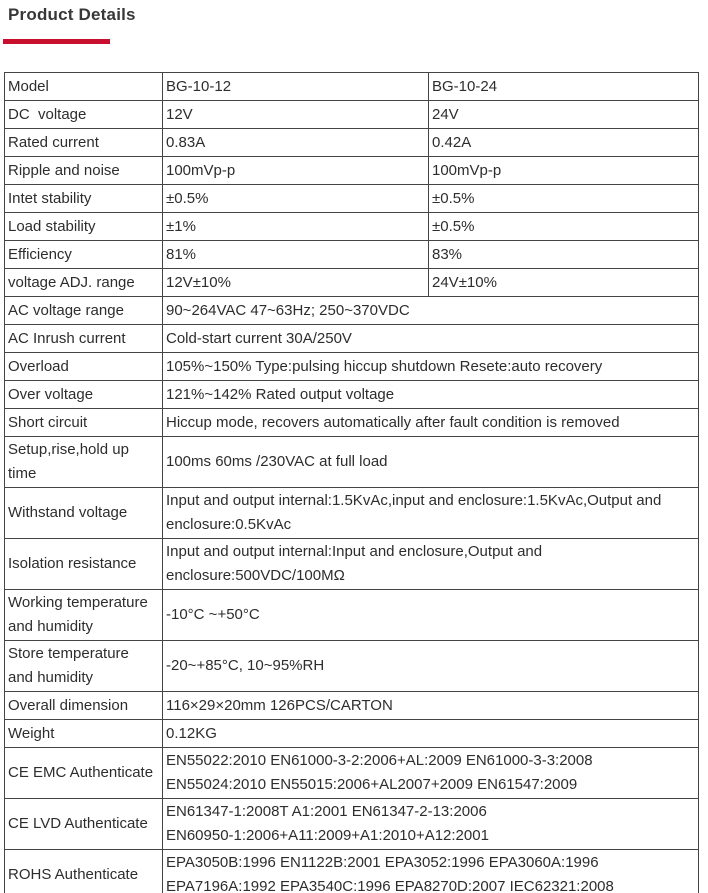 The image size is (708, 893). I want to click on spec-label: Model, so click(83, 86).